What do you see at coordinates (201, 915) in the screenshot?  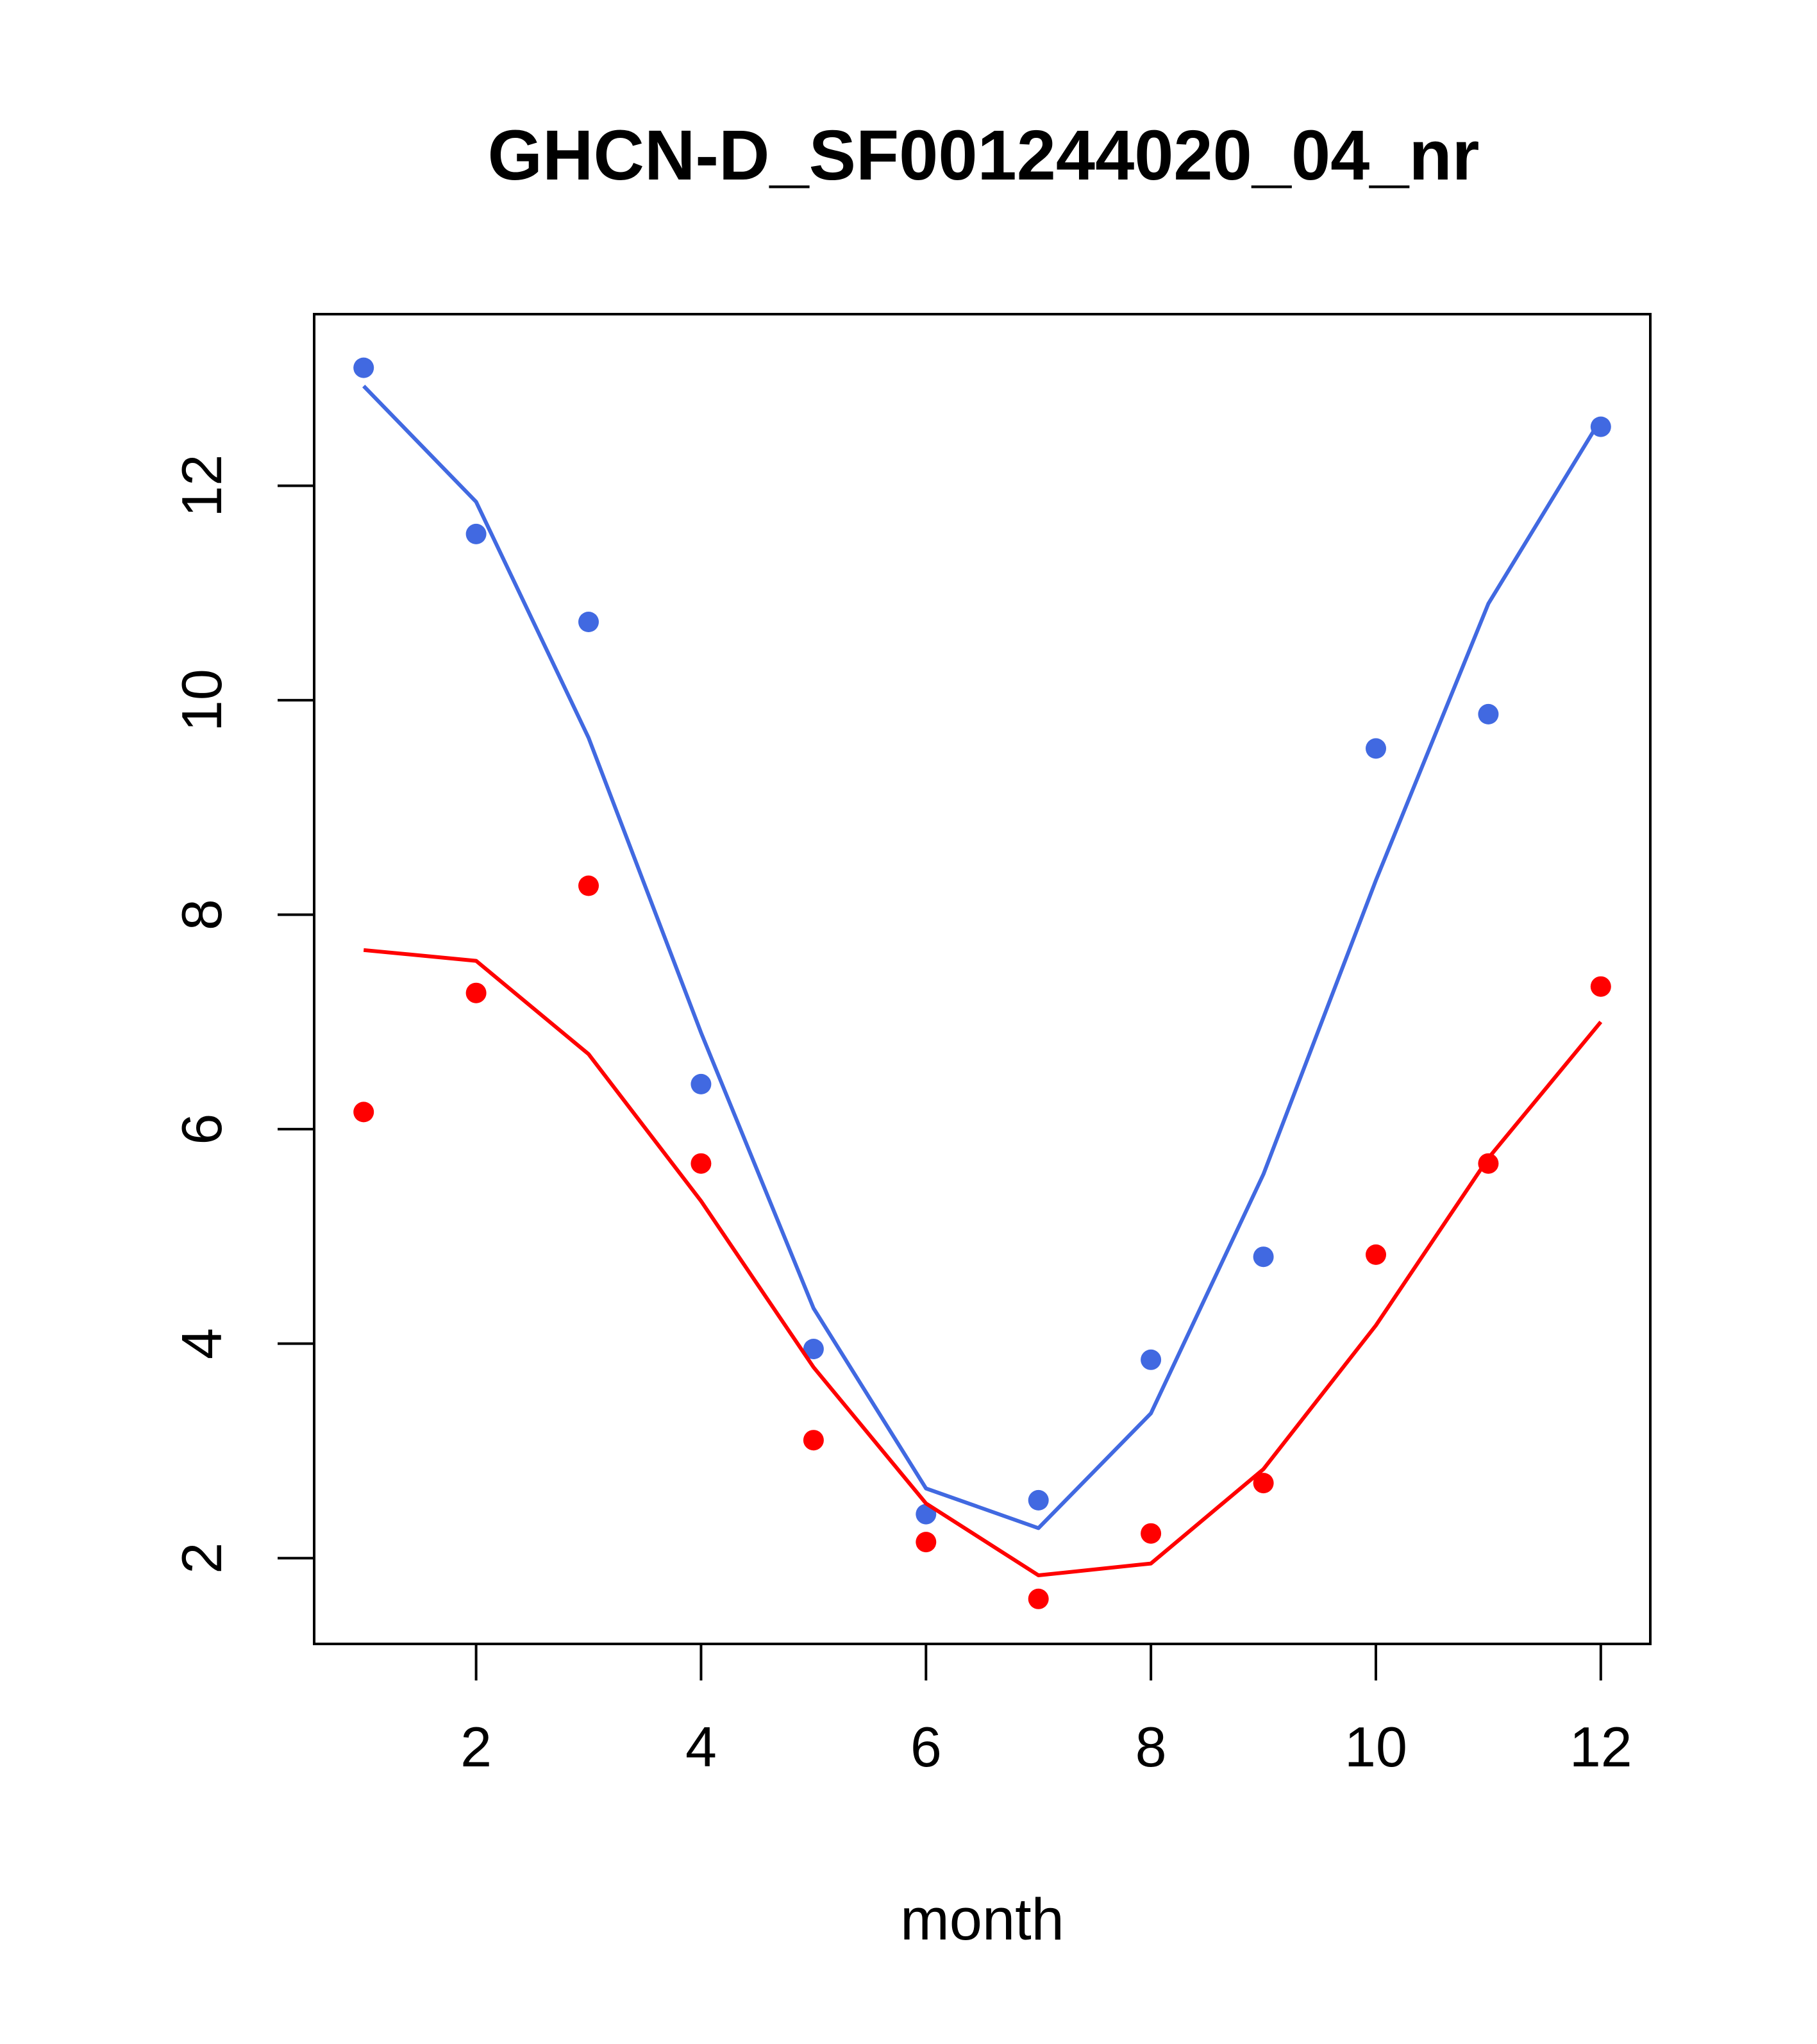 I see `y-tick-label: 8` at bounding box center [201, 915].